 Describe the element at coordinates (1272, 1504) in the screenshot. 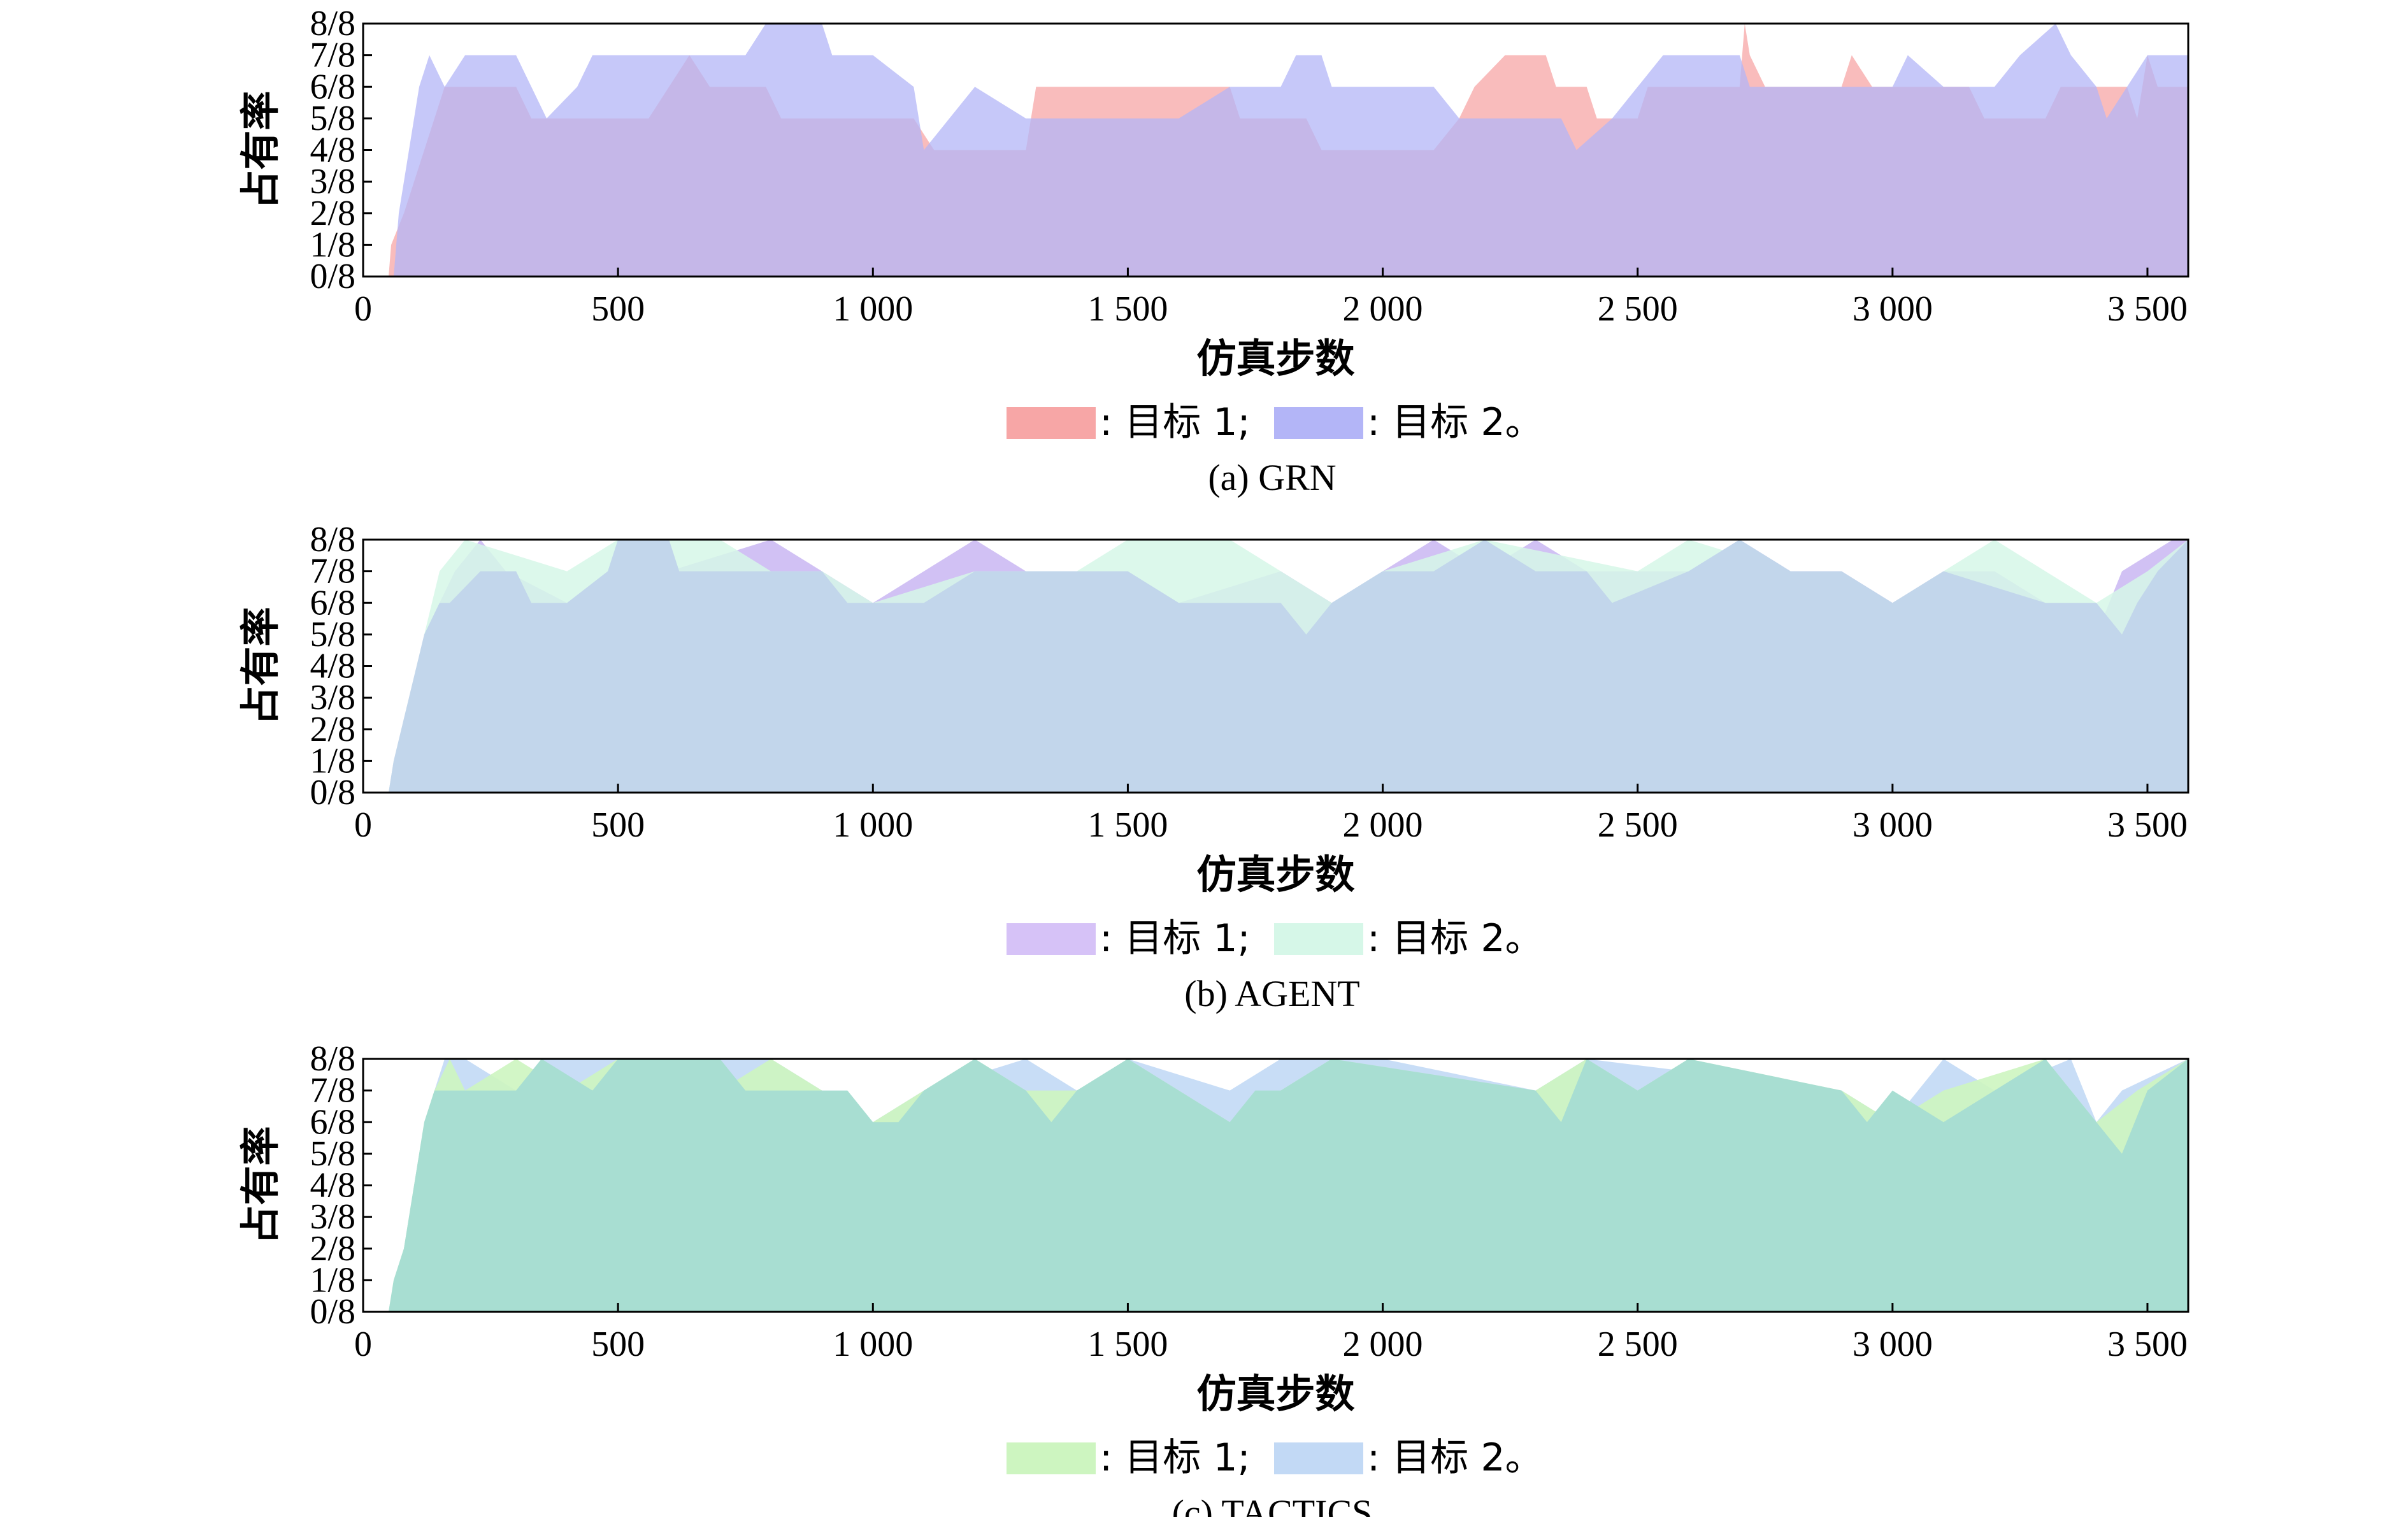

I see `panel-caption: (c) TACTICS` at that location.